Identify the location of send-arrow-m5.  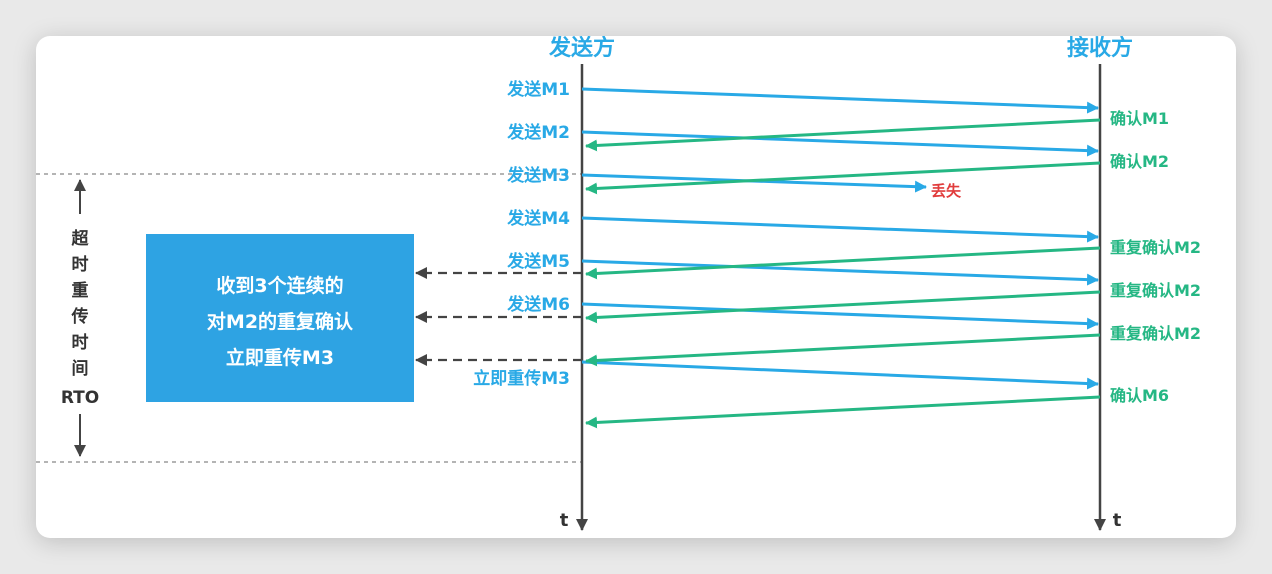
(840, 272).